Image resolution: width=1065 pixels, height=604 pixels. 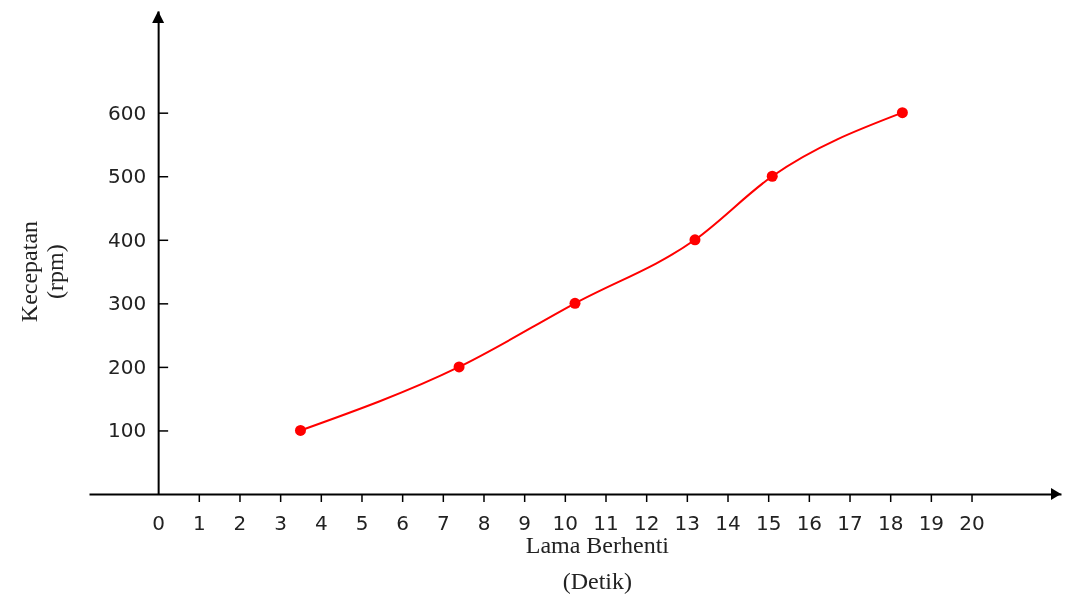 What do you see at coordinates (687, 523) in the screenshot?
I see `x-tick-label: 13` at bounding box center [687, 523].